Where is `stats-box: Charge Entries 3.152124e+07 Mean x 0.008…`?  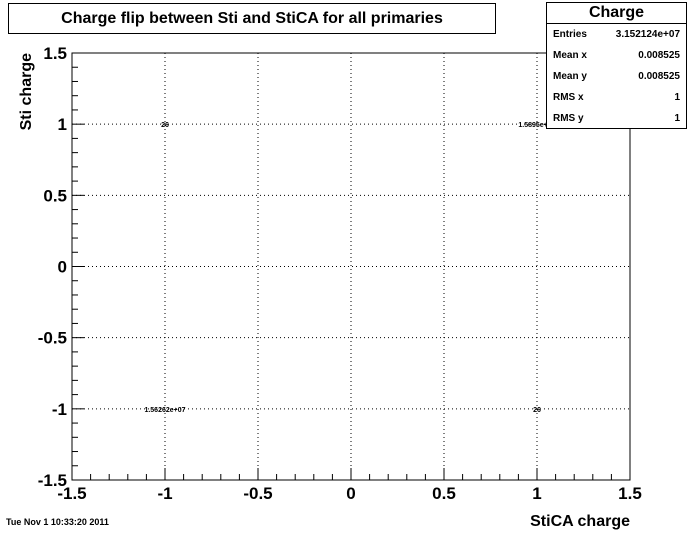 stats-box: Charge Entries 3.152124e+07 Mean x 0.008… is located at coordinates (616, 65).